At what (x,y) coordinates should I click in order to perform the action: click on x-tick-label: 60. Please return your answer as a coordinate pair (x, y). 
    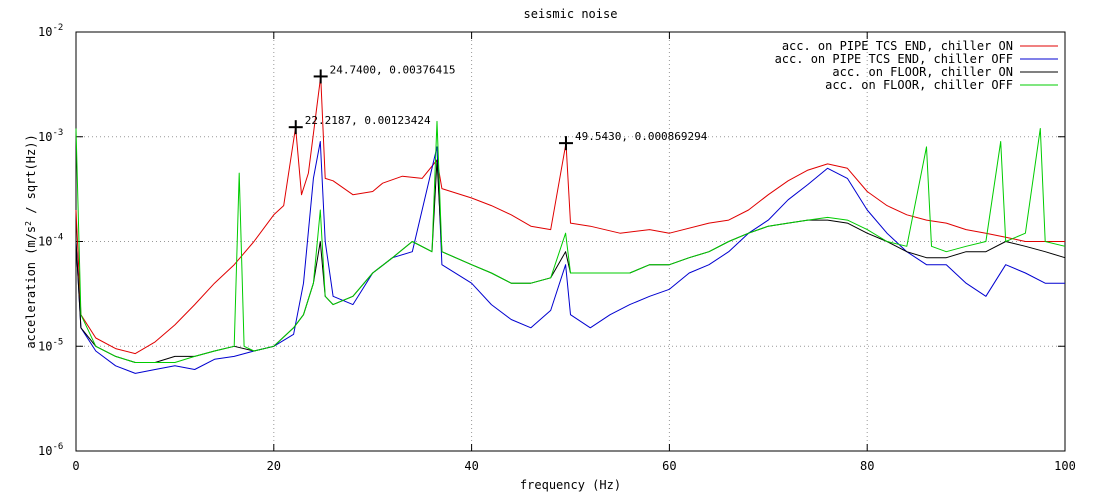
    Looking at the image, I should click on (669, 466).